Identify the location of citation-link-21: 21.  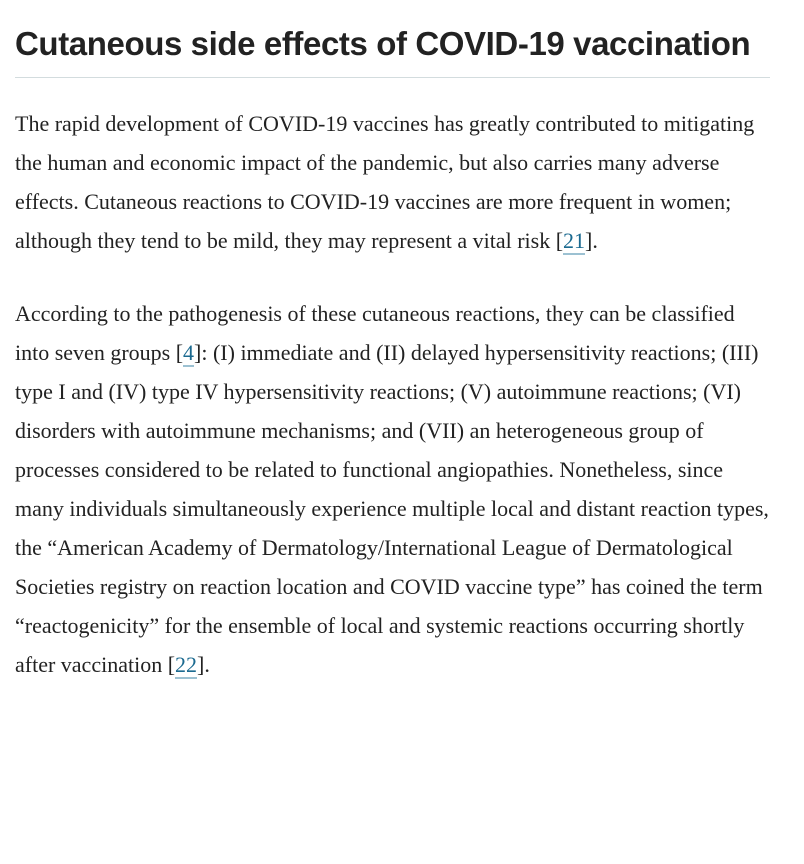
(574, 242).